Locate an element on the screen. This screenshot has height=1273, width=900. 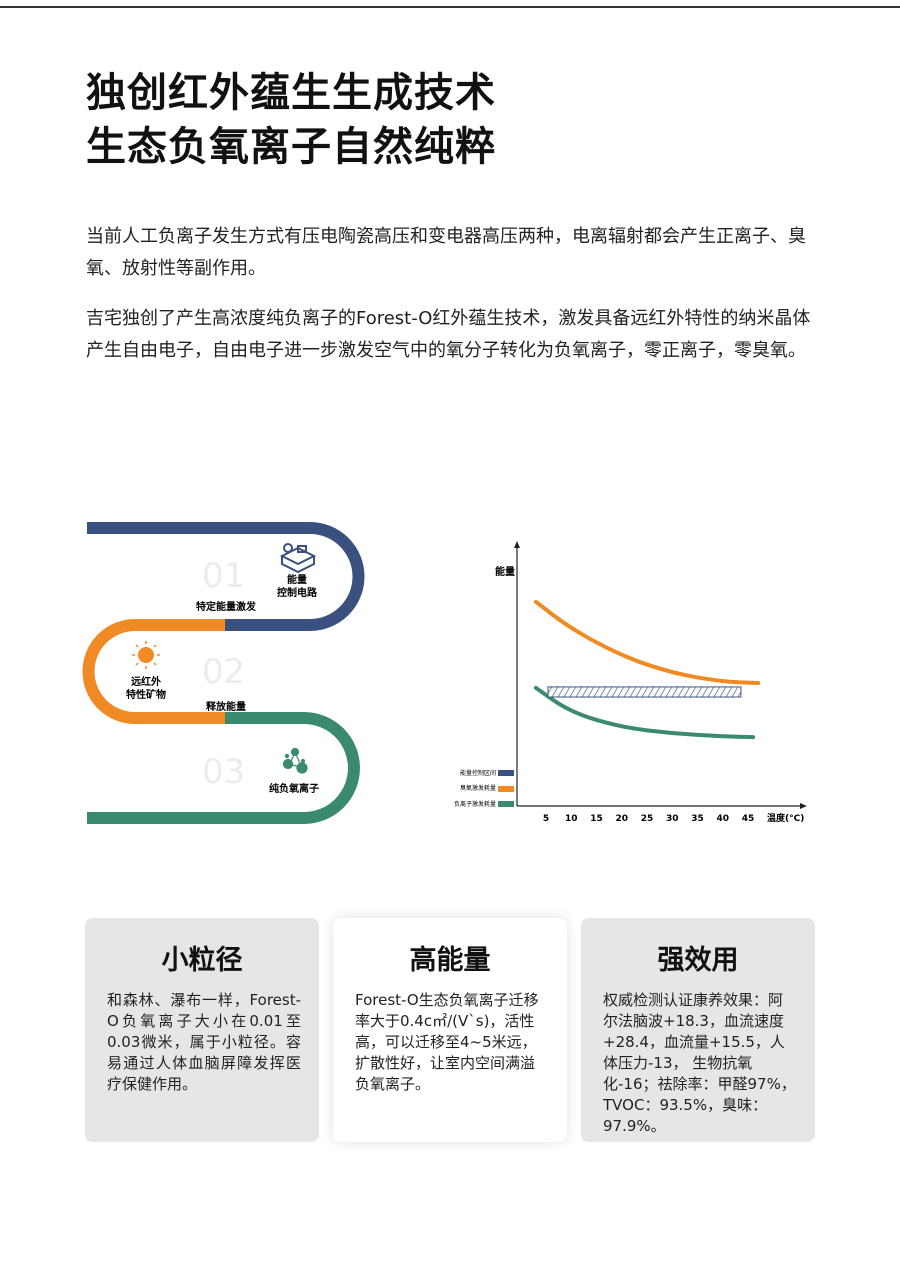
step-number: 03 is located at coordinates (223, 772).